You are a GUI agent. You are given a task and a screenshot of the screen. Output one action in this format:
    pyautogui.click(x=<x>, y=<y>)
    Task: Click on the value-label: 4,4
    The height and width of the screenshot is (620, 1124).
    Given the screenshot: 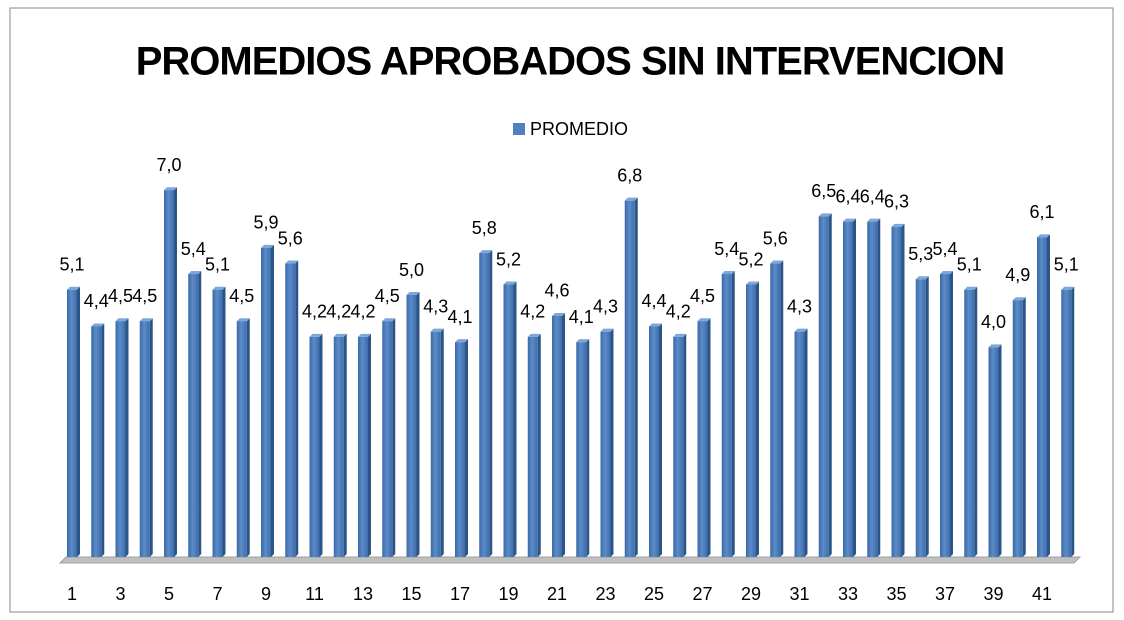 What is the action you would take?
    pyautogui.click(x=653, y=301)
    